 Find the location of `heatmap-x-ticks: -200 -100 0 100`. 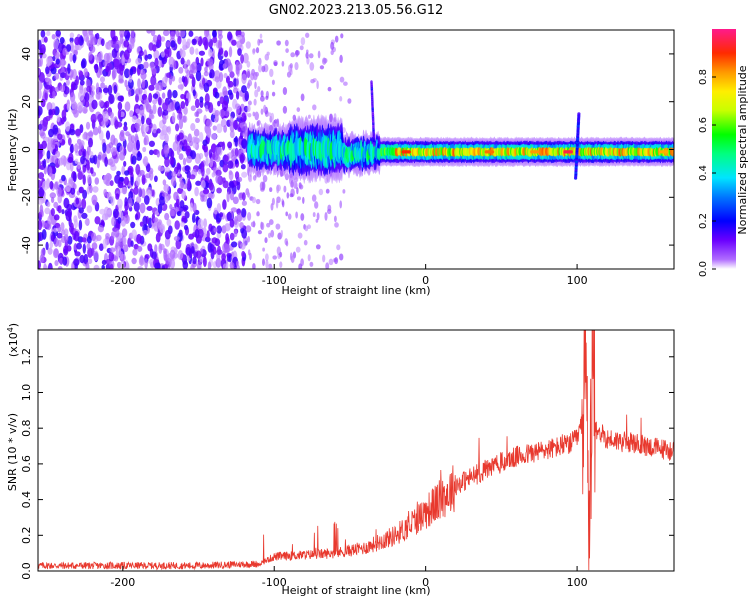

heatmap-x-ticks: -200 -100 0 100 is located at coordinates (349, 275).